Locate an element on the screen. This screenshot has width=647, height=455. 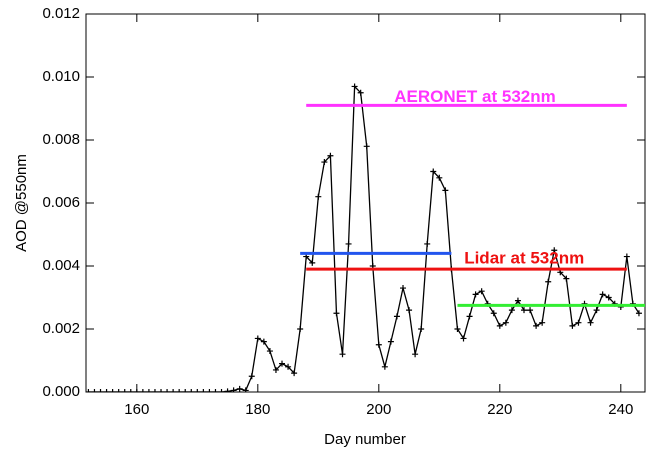
y-tick-label: 0.012 is located at coordinates (61, 13).